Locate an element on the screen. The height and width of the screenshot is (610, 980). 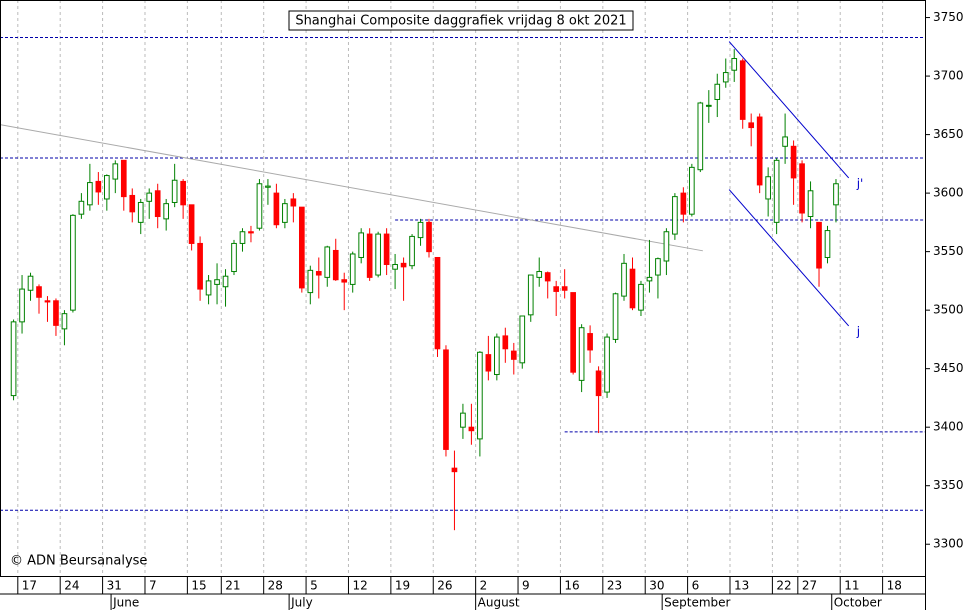
month-label: June is located at coordinates (125, 603).